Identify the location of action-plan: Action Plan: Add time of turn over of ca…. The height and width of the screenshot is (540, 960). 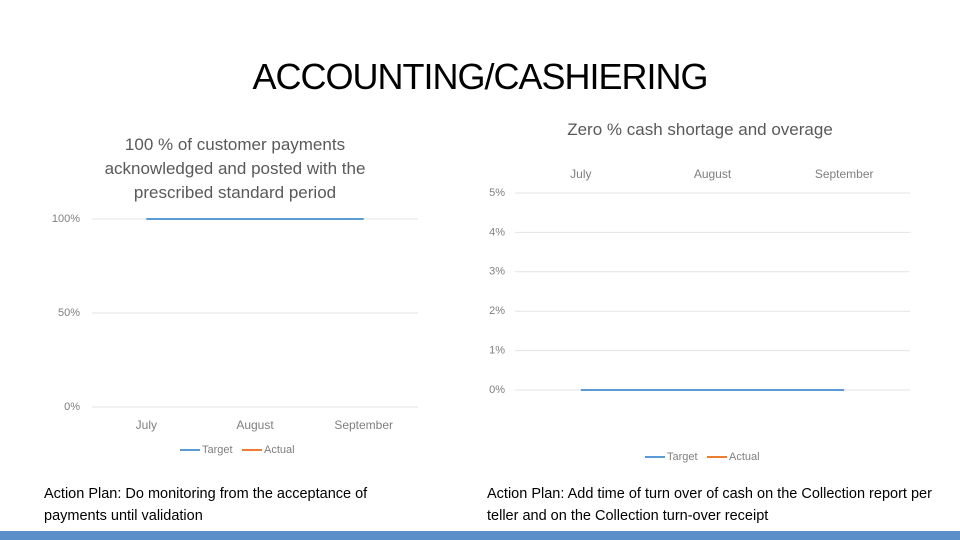
(709, 505).